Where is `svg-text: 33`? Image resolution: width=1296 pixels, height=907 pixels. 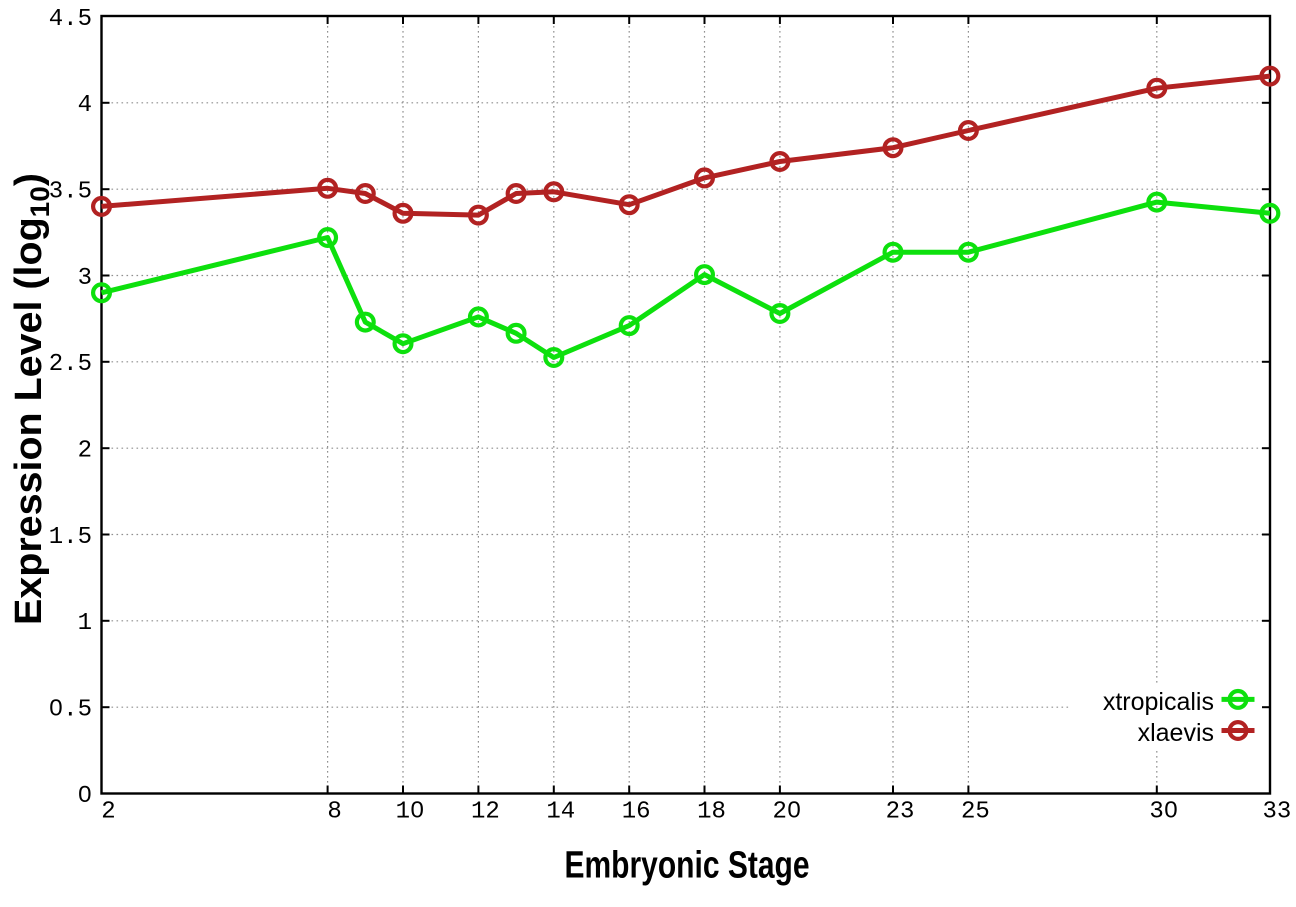 svg-text: 33 is located at coordinates (1276, 812).